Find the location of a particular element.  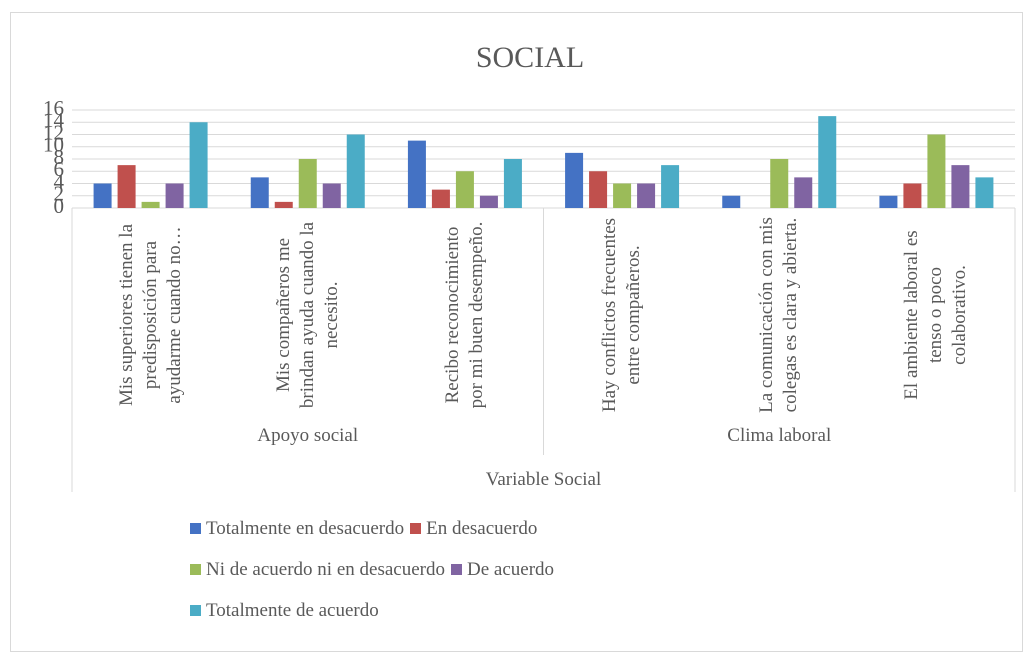

y-tick-label: 8 is located at coordinates (59, 157).